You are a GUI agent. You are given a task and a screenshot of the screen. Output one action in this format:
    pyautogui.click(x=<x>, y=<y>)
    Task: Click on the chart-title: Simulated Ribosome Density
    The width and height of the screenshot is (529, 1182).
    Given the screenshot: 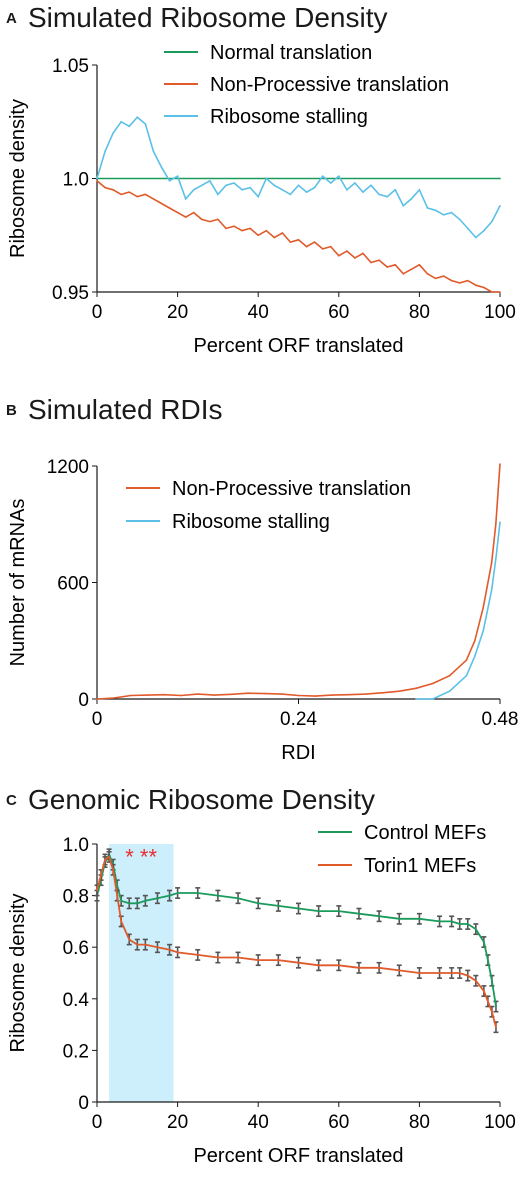 What is the action you would take?
    pyautogui.click(x=208, y=17)
    